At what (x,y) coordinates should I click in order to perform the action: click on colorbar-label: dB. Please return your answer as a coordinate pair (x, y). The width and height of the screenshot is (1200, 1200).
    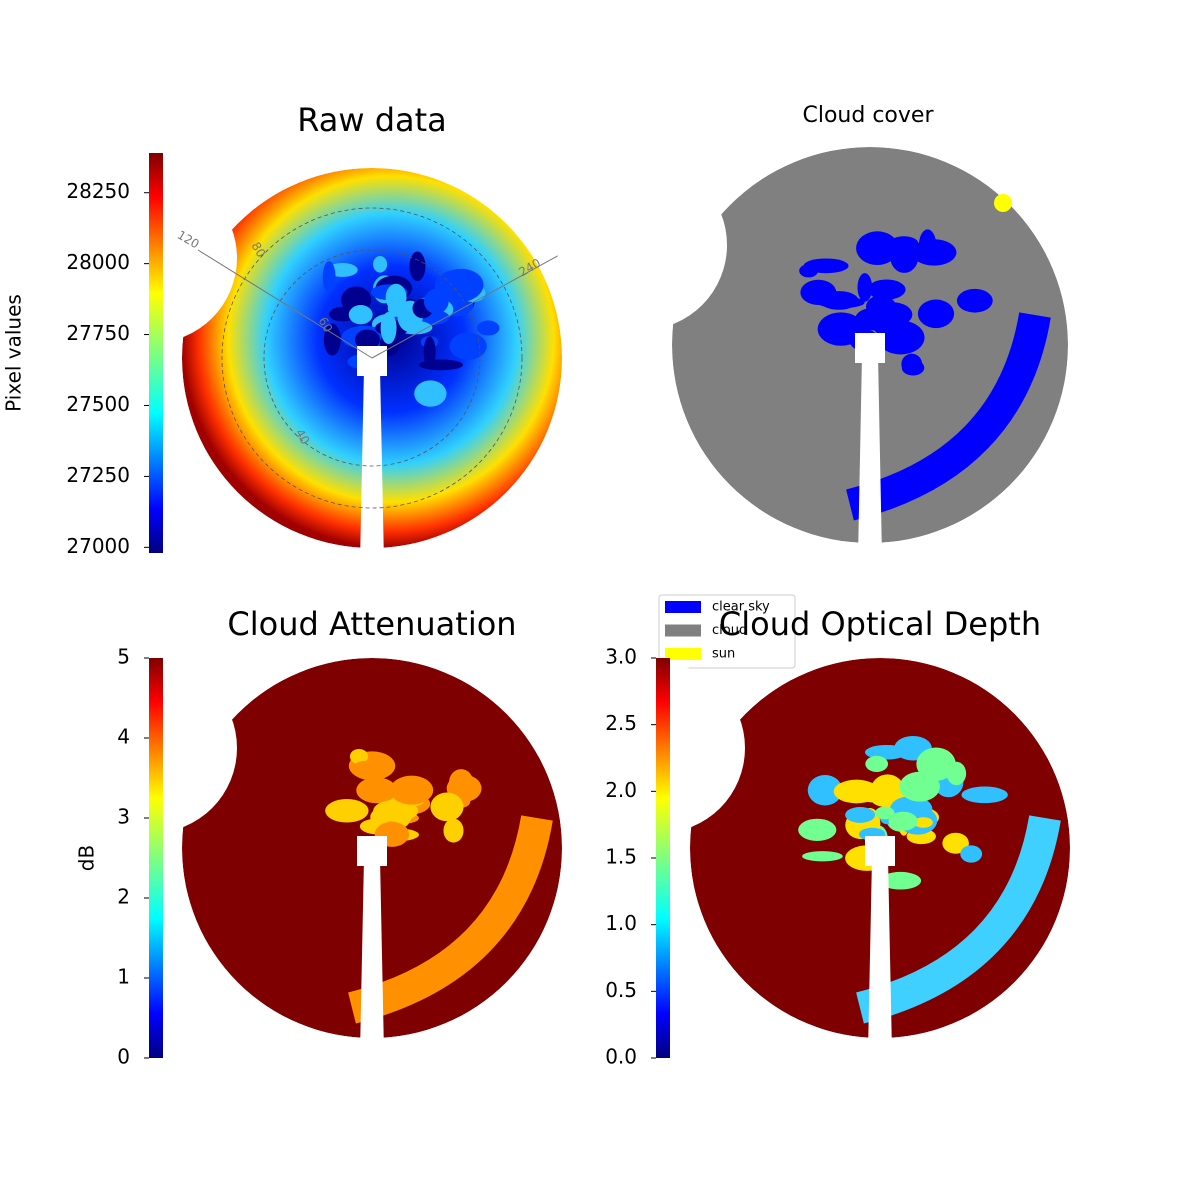
    Looking at the image, I should click on (87, 858).